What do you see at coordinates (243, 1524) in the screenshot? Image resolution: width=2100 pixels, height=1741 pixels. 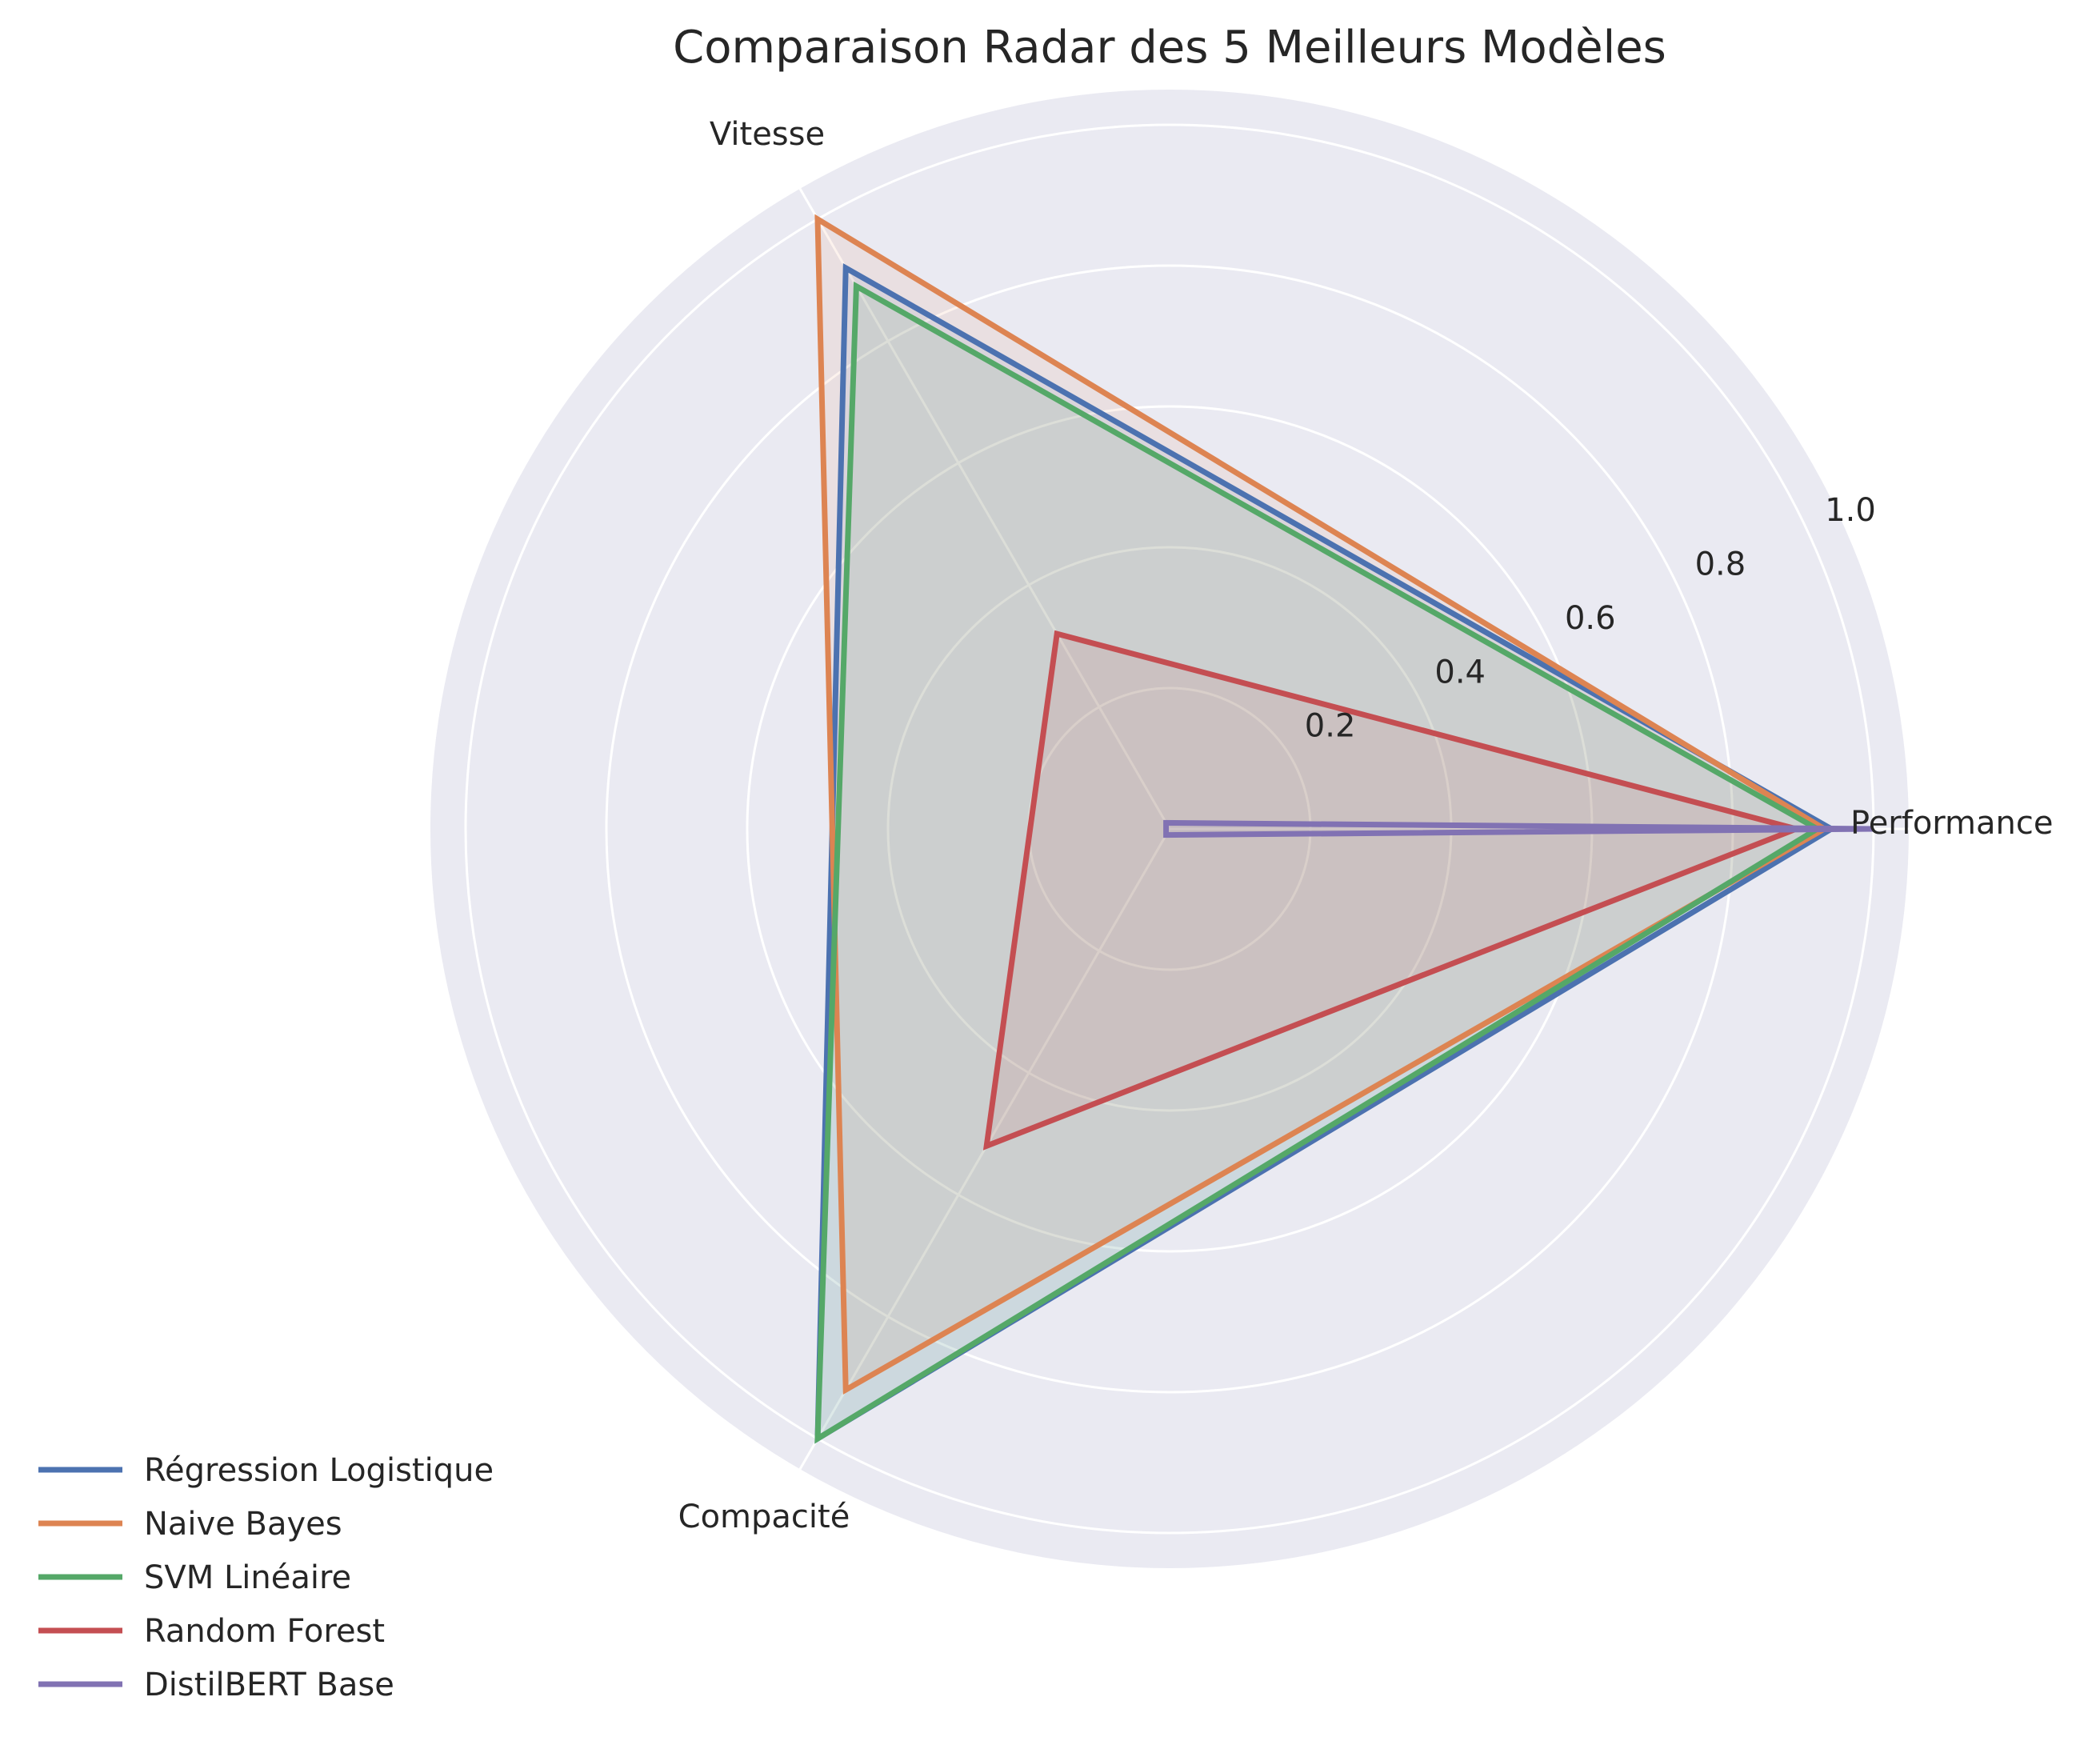 I see `legend-label-1: Naive Bayes` at bounding box center [243, 1524].